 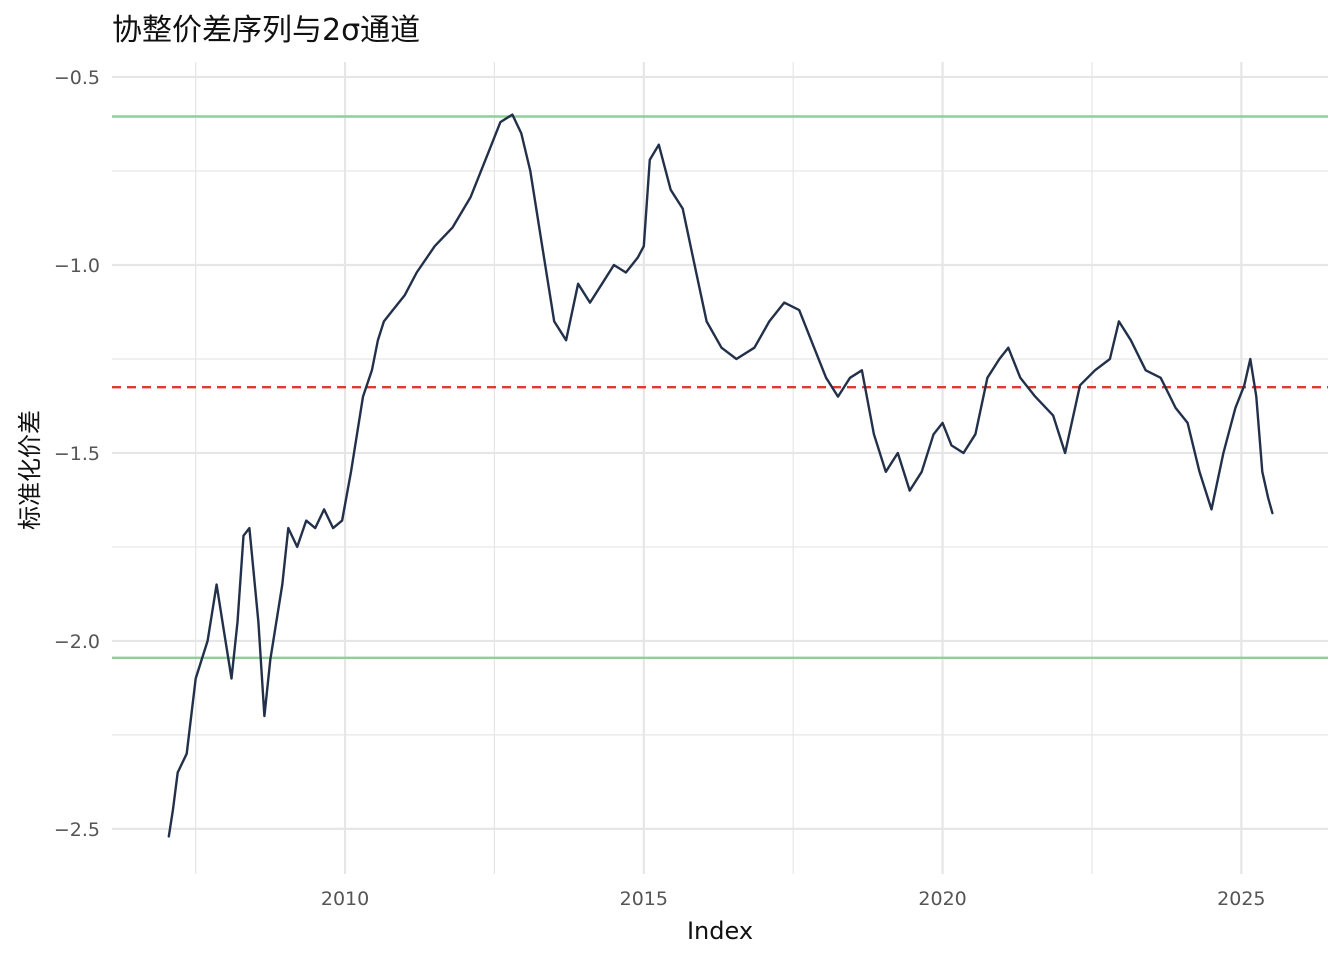 I want to click on y-tick-label: −2.0, so click(x=77, y=642).